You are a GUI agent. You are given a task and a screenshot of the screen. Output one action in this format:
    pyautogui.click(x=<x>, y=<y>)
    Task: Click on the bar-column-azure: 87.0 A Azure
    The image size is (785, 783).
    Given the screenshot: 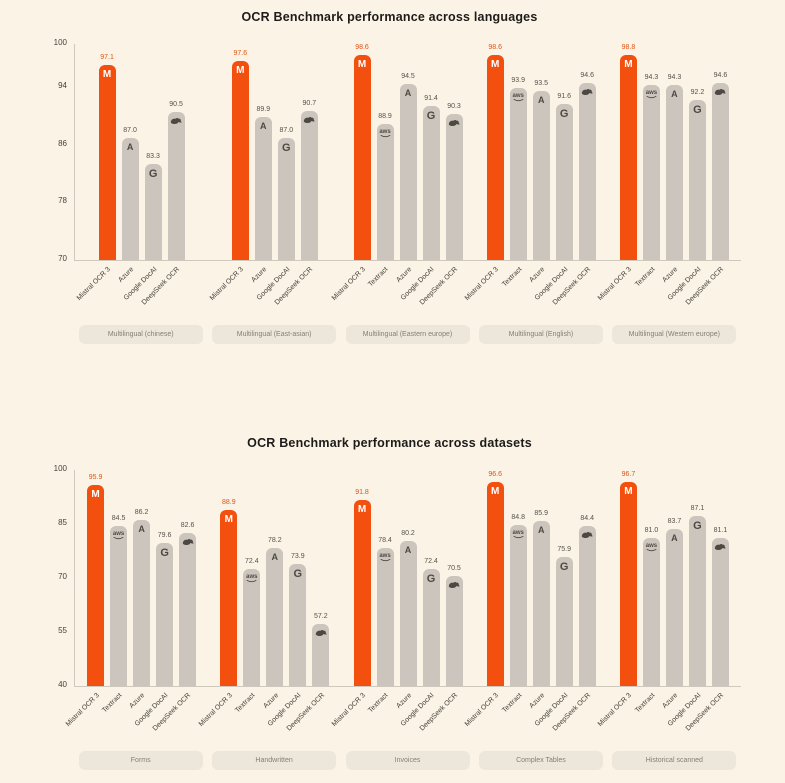 What is the action you would take?
    pyautogui.click(x=128, y=164)
    